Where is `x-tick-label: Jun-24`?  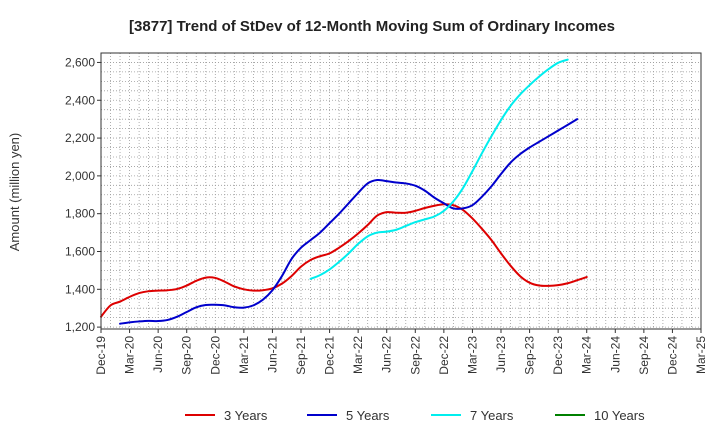
x-tick-label: Jun-24 is located at coordinates (615, 354).